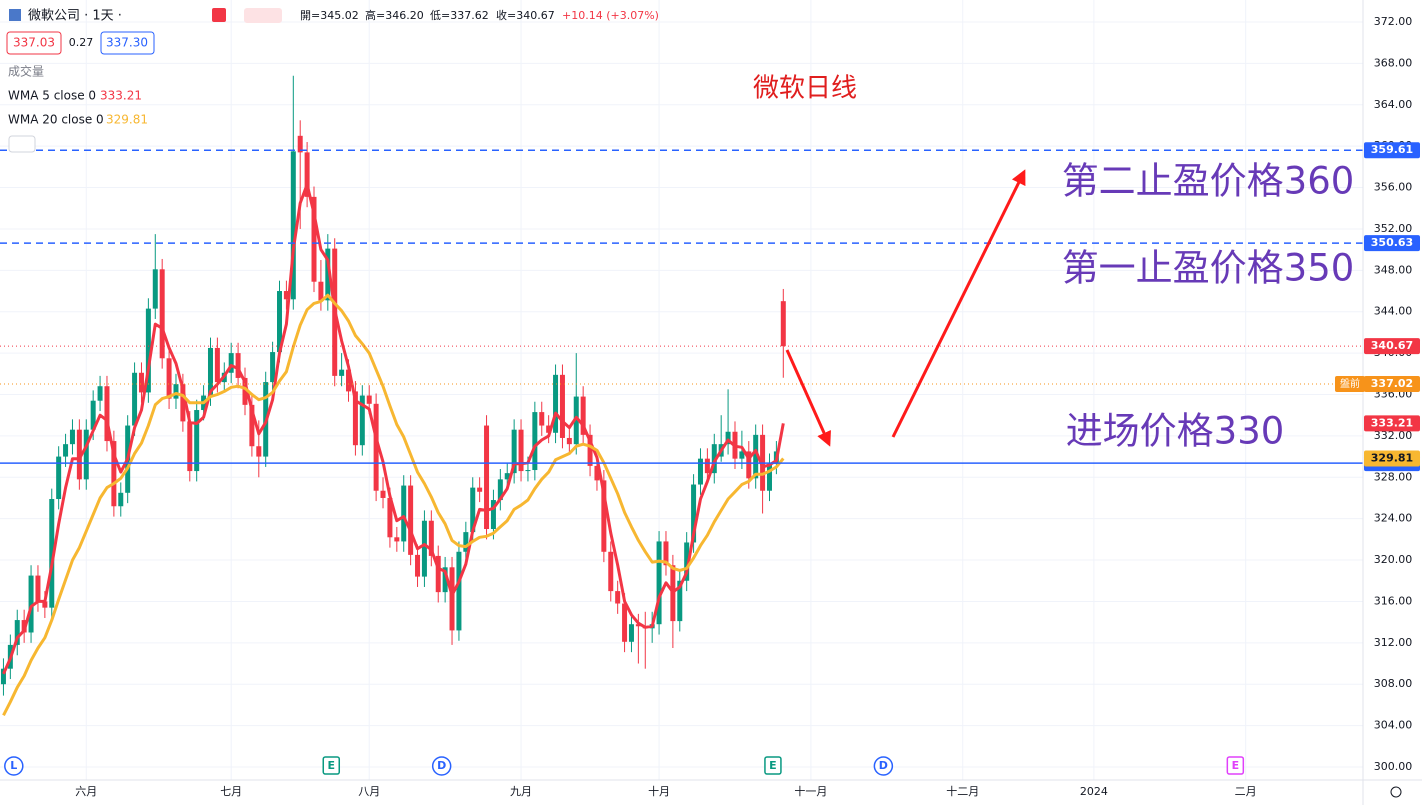  I want to click on x-tick-label: 七月, so click(231, 791).